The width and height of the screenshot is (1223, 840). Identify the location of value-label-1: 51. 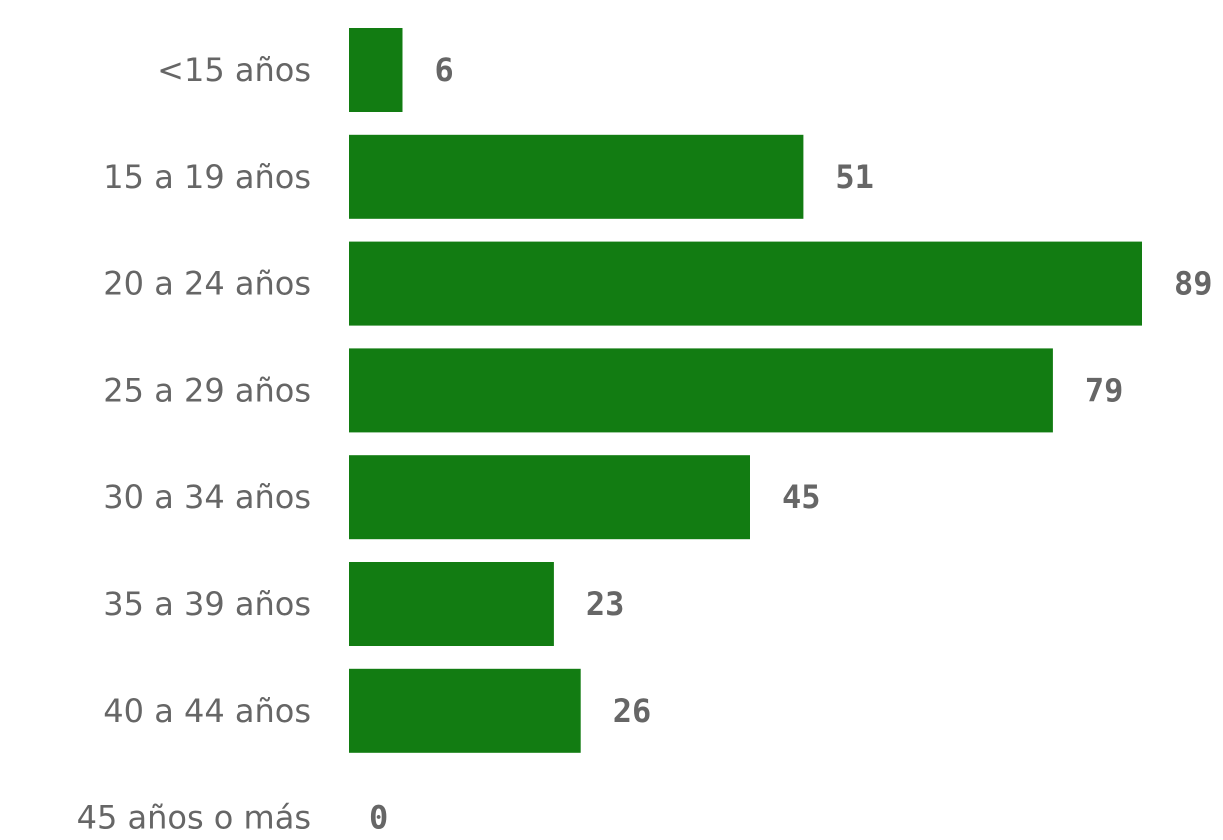
(854, 177).